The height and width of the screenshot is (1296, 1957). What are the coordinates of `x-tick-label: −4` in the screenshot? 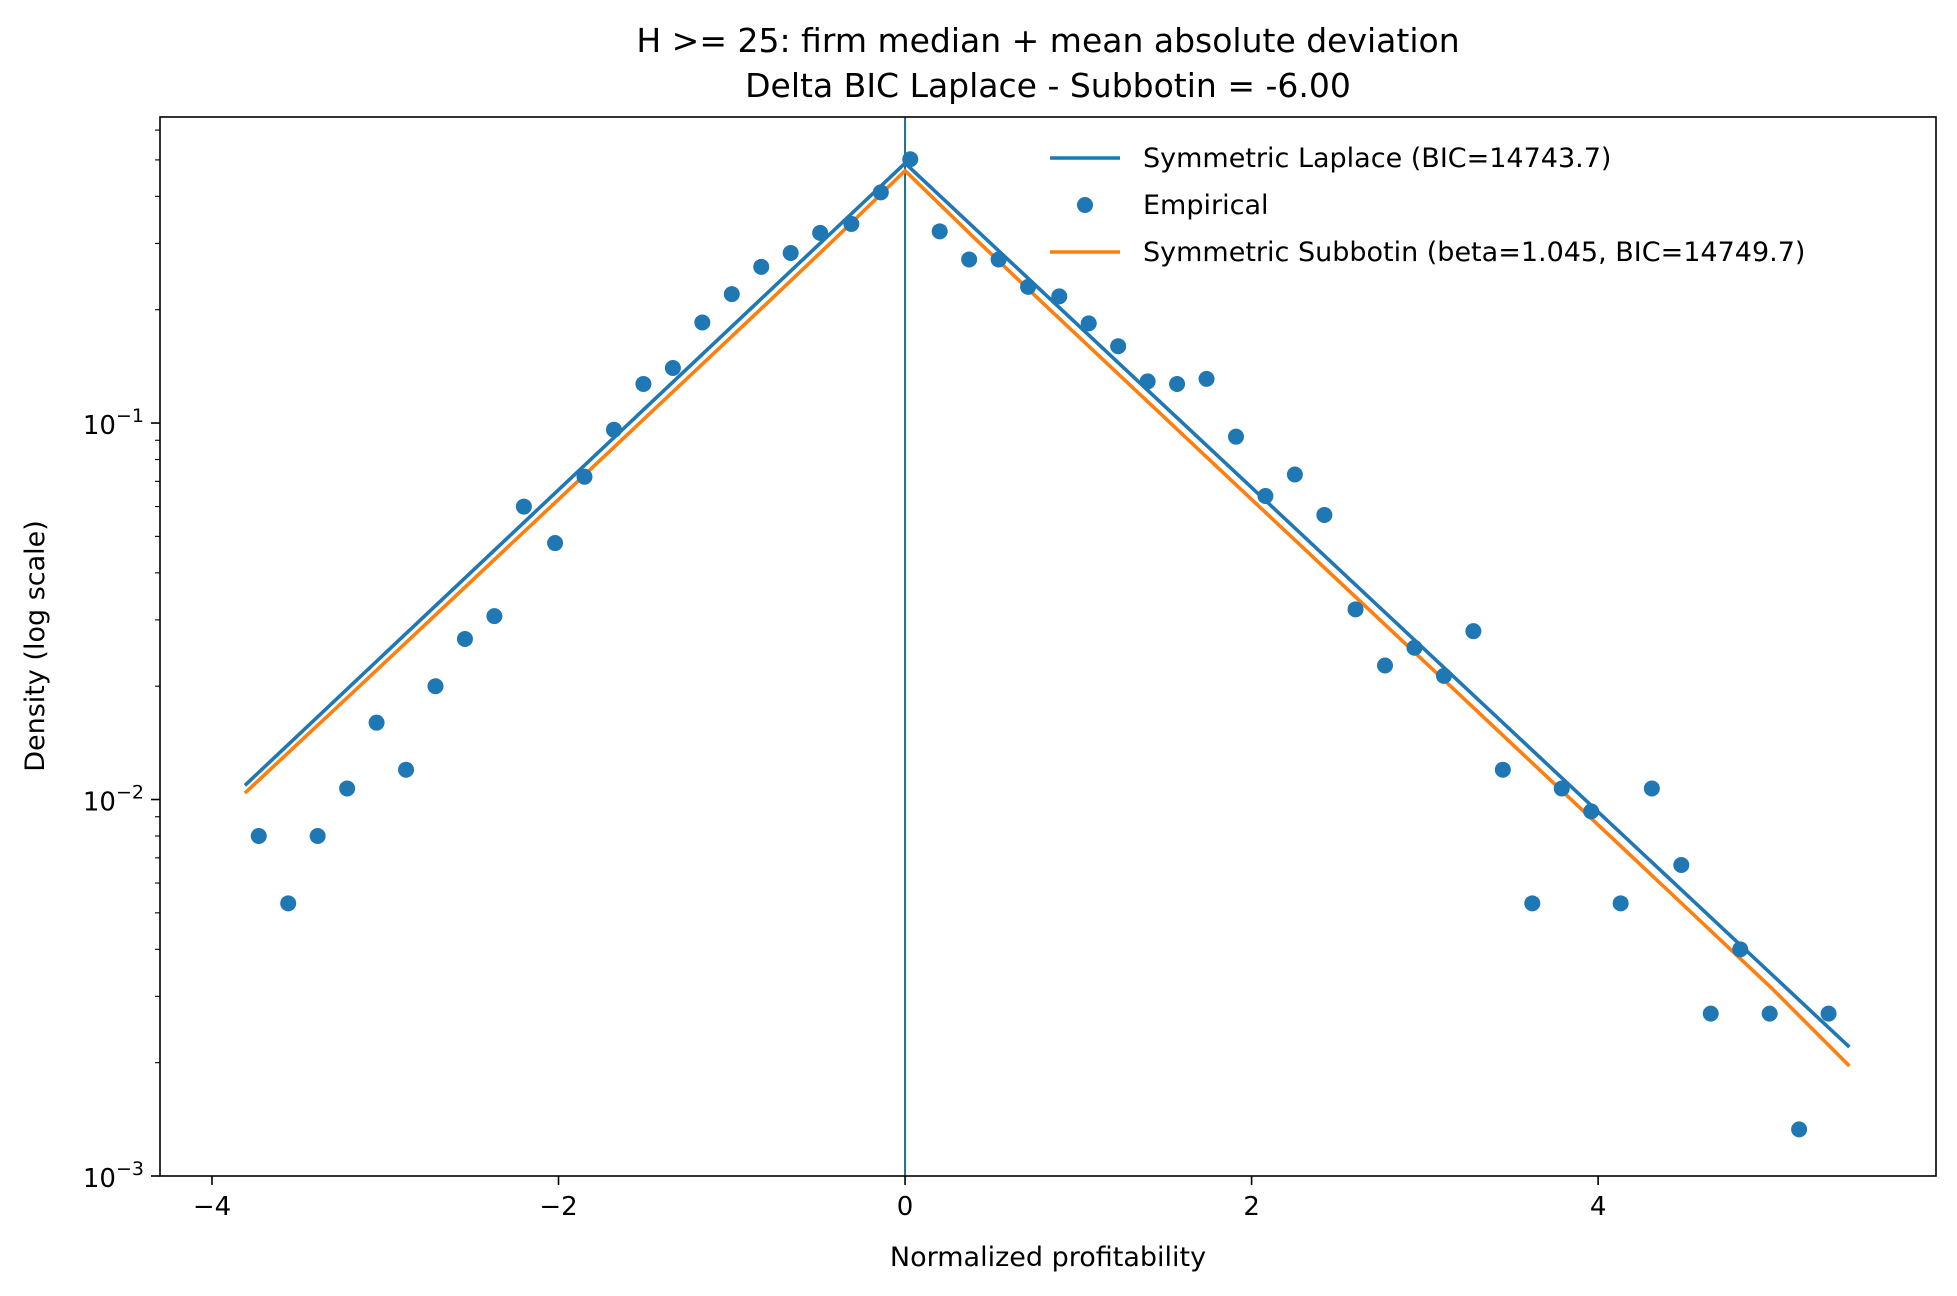 It's located at (212, 1207).